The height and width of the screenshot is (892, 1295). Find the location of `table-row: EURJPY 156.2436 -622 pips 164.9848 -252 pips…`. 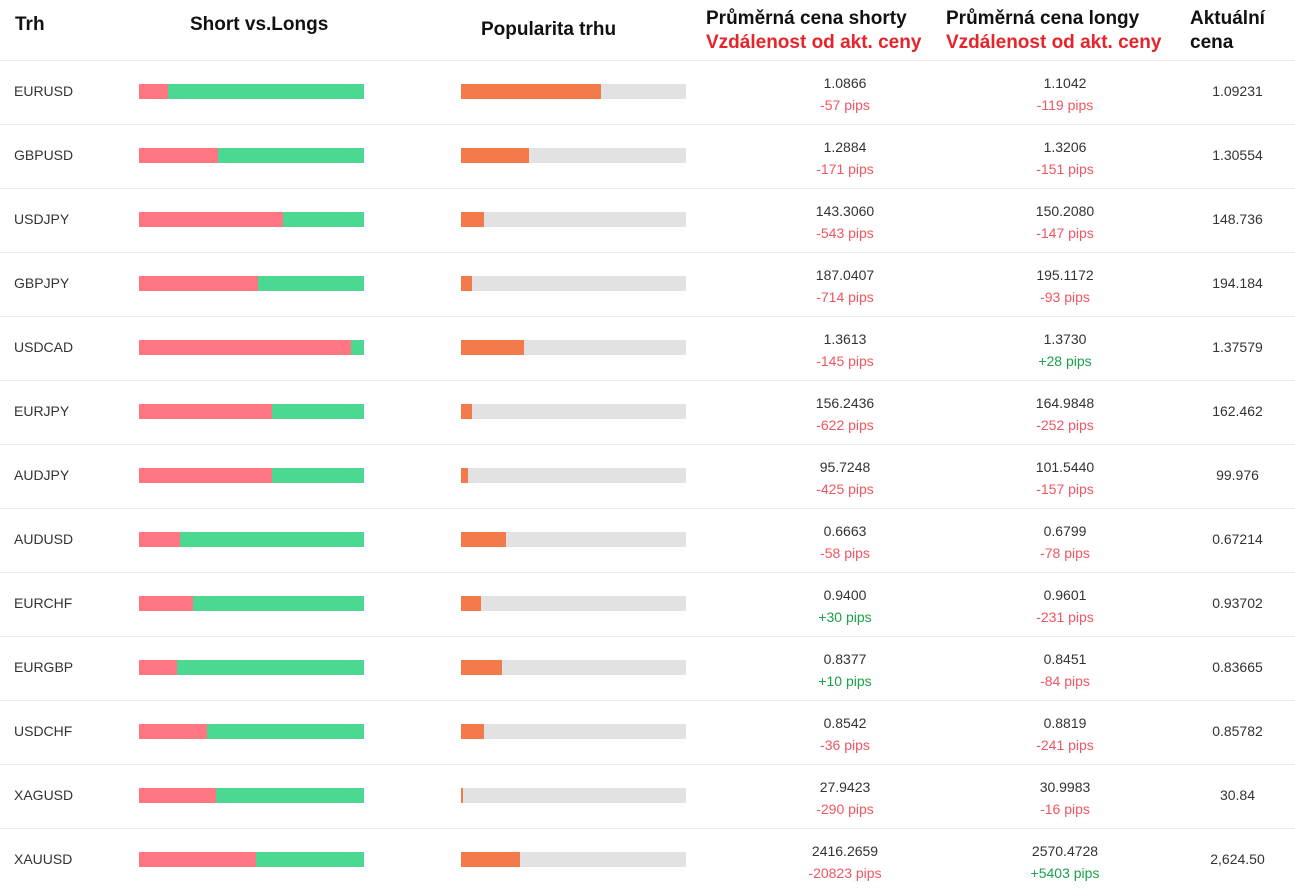

table-row: EURJPY 156.2436 -622 pips 164.9848 -252 pips… is located at coordinates (647, 413).